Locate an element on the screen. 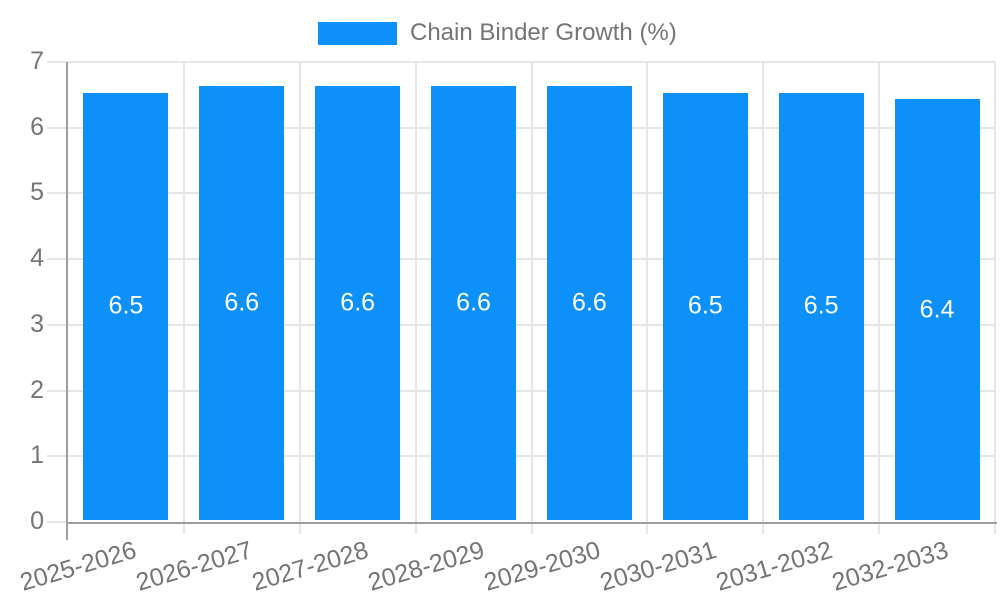 This screenshot has width=1000, height=600. x-tick-label: 2027-2028 is located at coordinates (310, 566).